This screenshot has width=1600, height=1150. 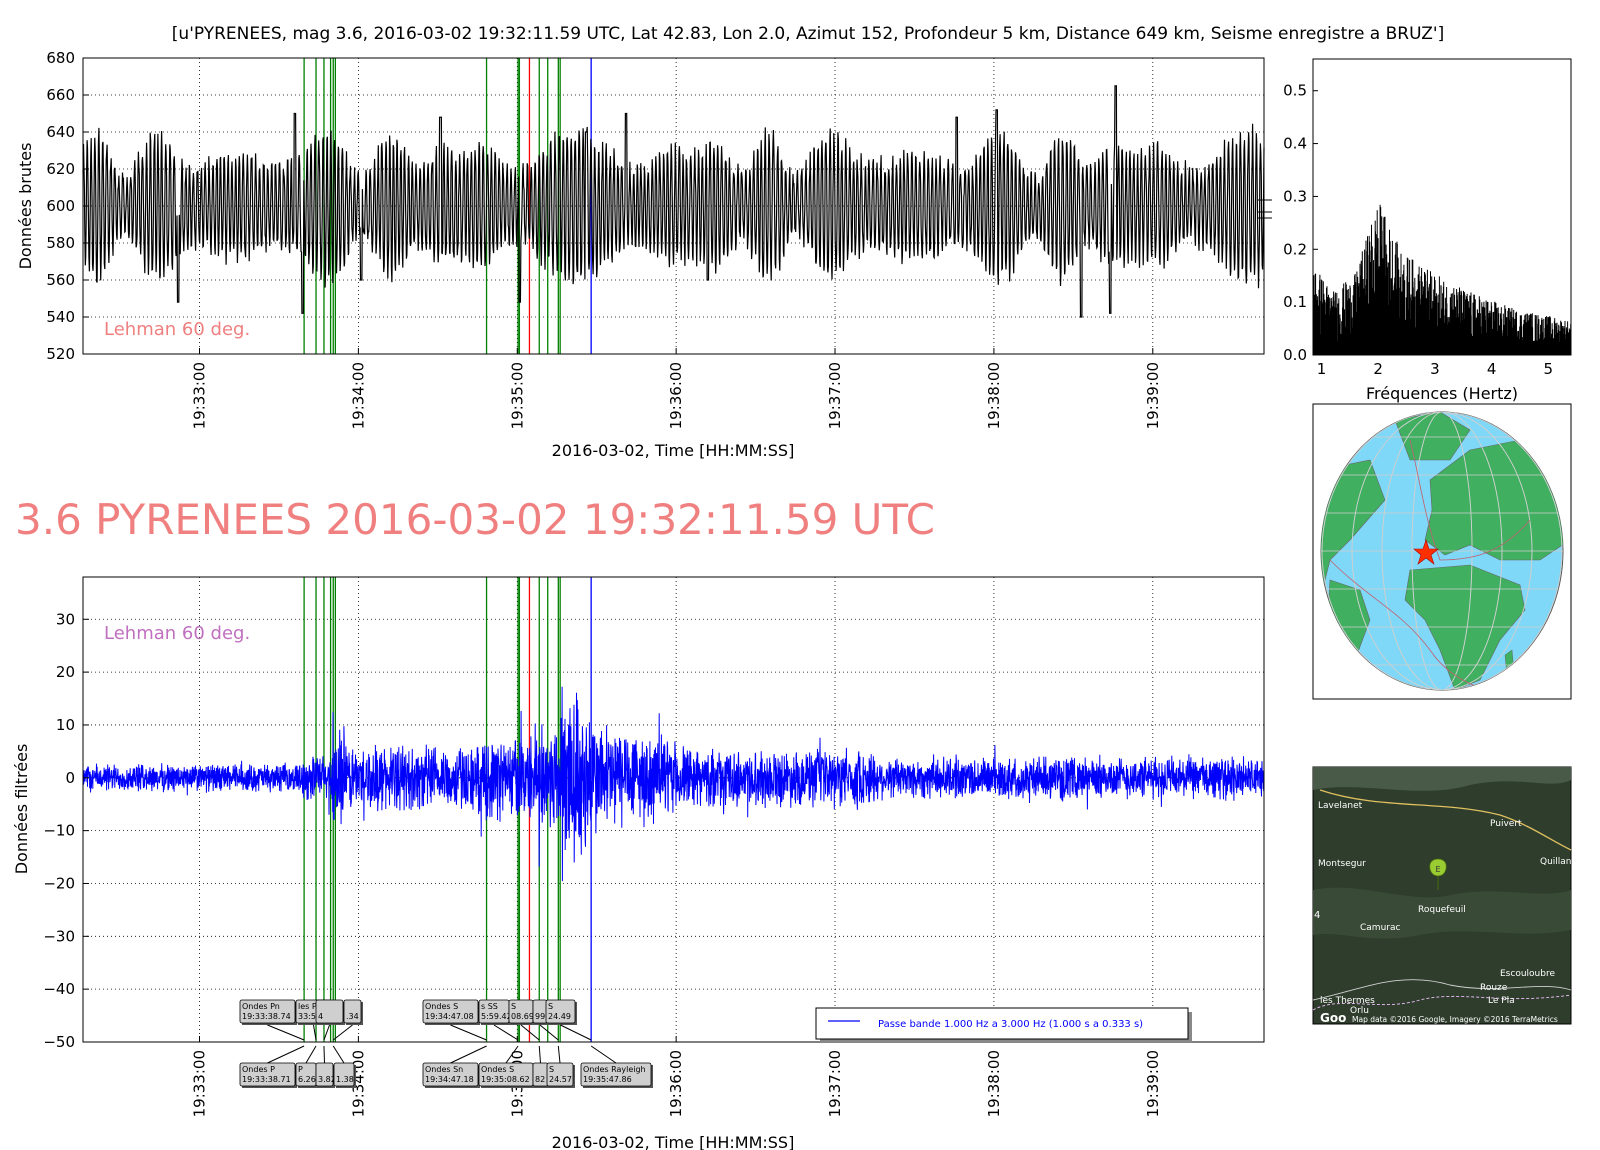 What do you see at coordinates (522, 1016) in the screenshot?
I see `phase-time: 08.69` at bounding box center [522, 1016].